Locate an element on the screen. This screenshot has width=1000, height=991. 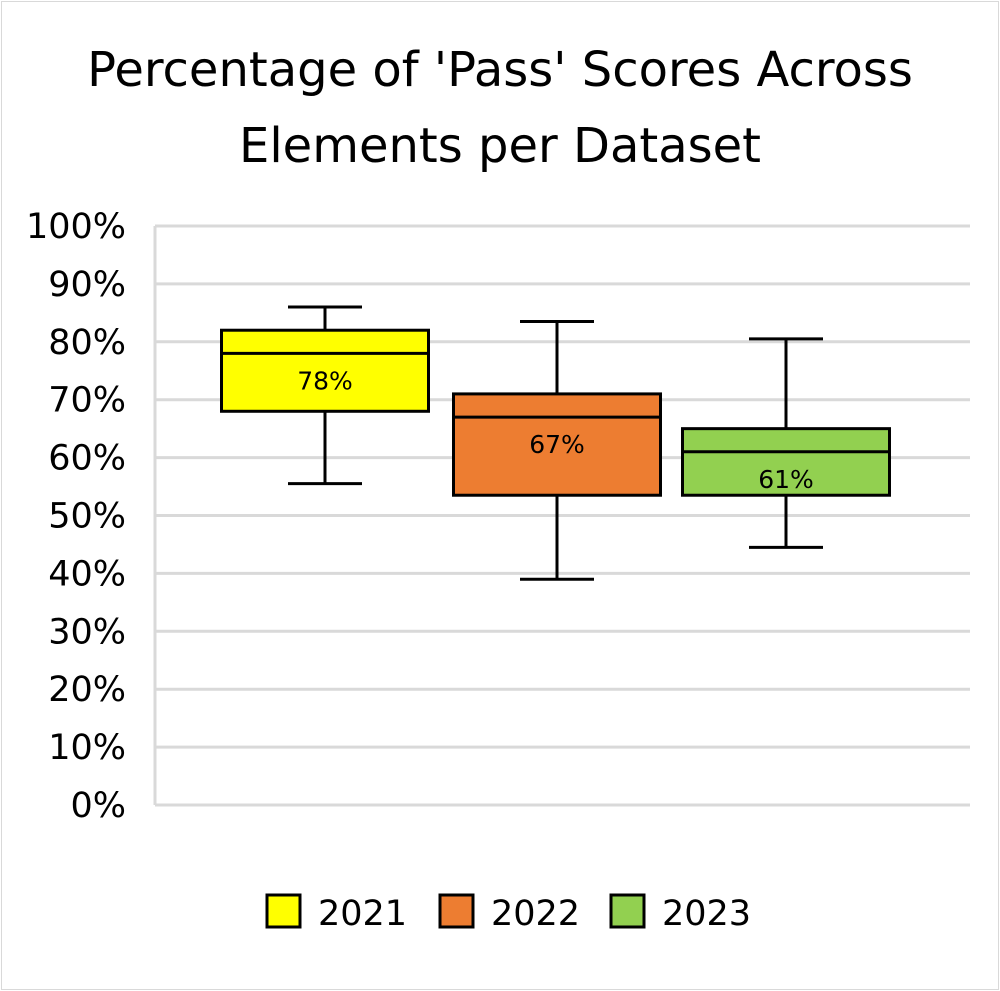
y-tick-label: 20% is located at coordinates (87, 690).